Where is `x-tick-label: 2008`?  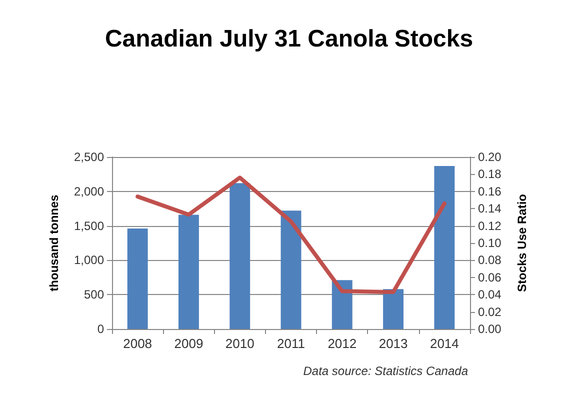 x-tick-label: 2008 is located at coordinates (137, 343).